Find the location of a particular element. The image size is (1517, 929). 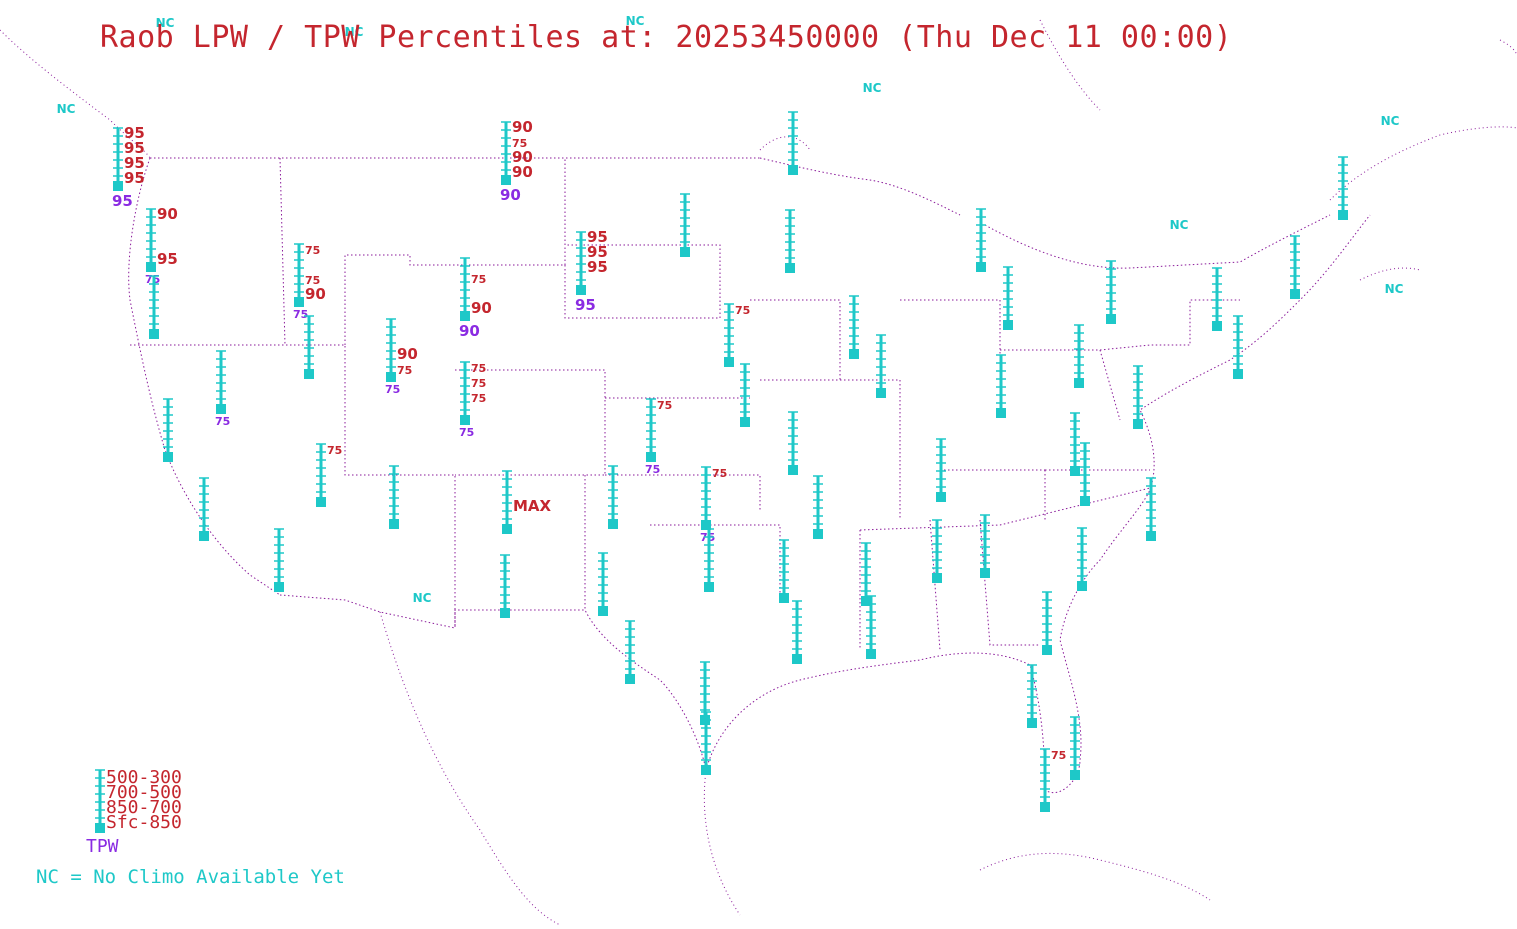

station-14: 75 75 75 75 is located at coordinates (472, 400).